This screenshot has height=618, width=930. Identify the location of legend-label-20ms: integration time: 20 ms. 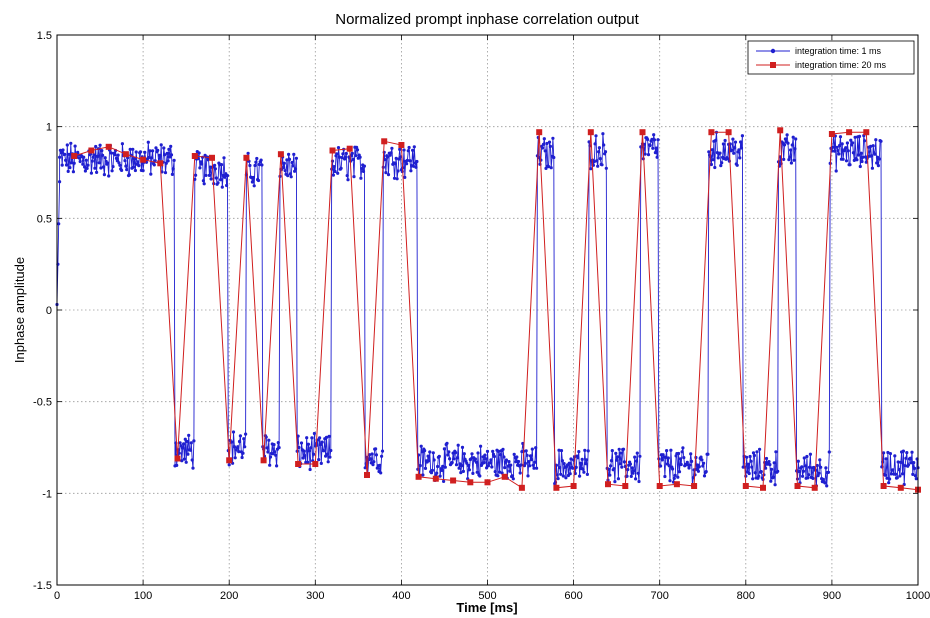
(841, 65).